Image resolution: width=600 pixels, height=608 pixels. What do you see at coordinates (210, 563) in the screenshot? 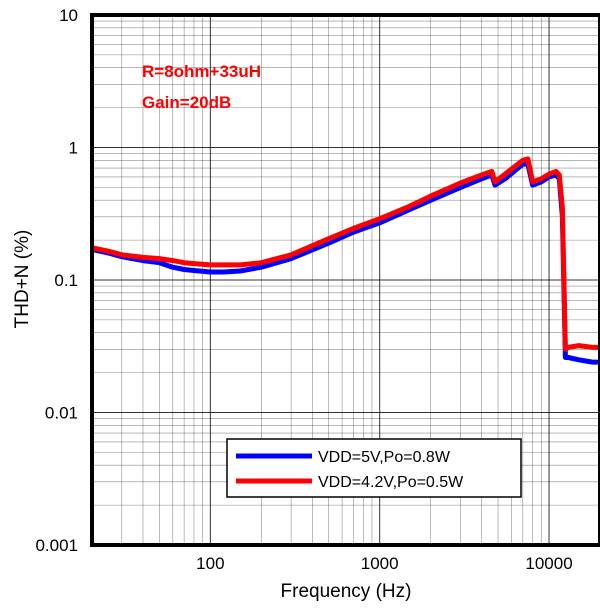
I see `x-tick-label: 100` at bounding box center [210, 563].